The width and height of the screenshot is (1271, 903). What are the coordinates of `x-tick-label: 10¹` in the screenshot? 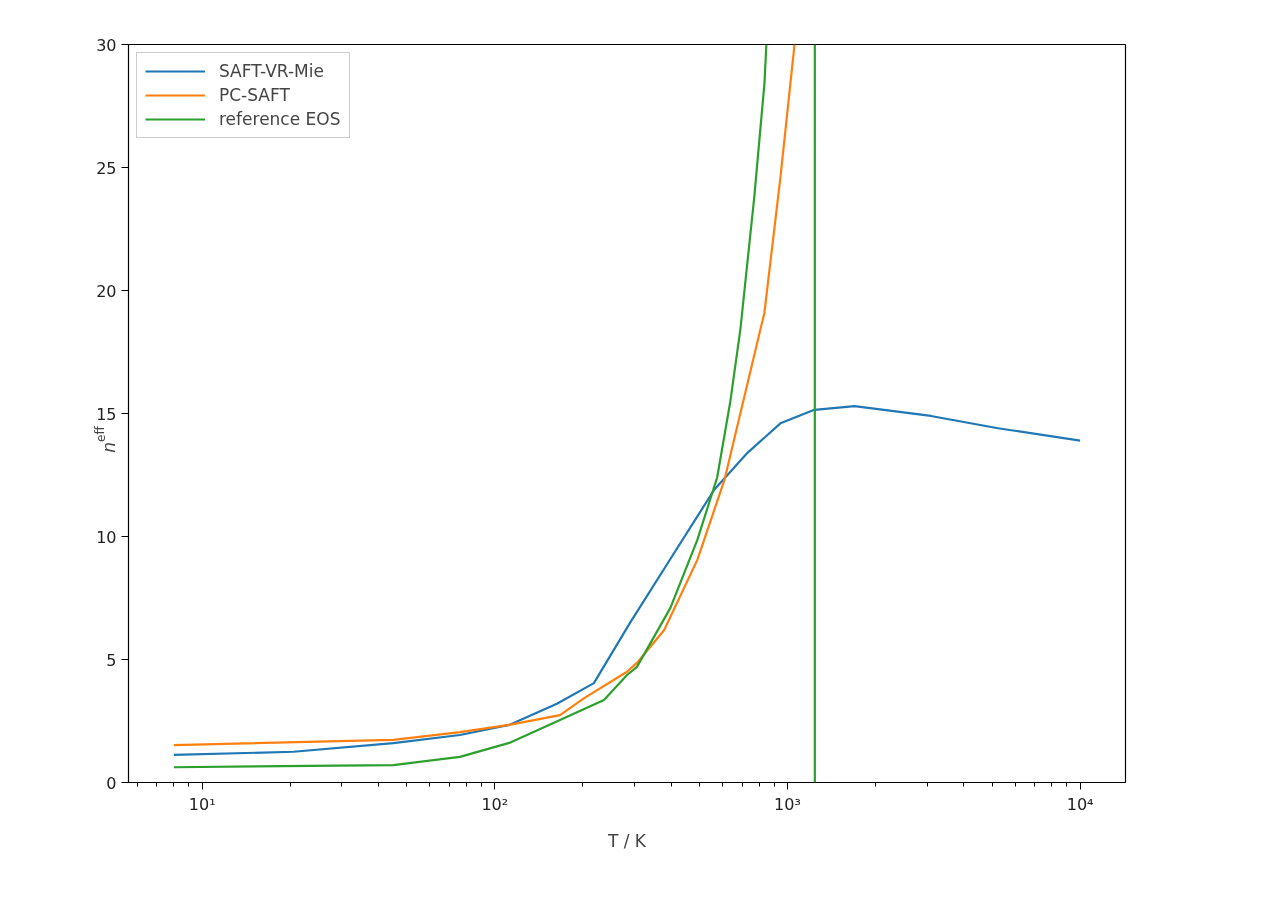 It's located at (202, 804).